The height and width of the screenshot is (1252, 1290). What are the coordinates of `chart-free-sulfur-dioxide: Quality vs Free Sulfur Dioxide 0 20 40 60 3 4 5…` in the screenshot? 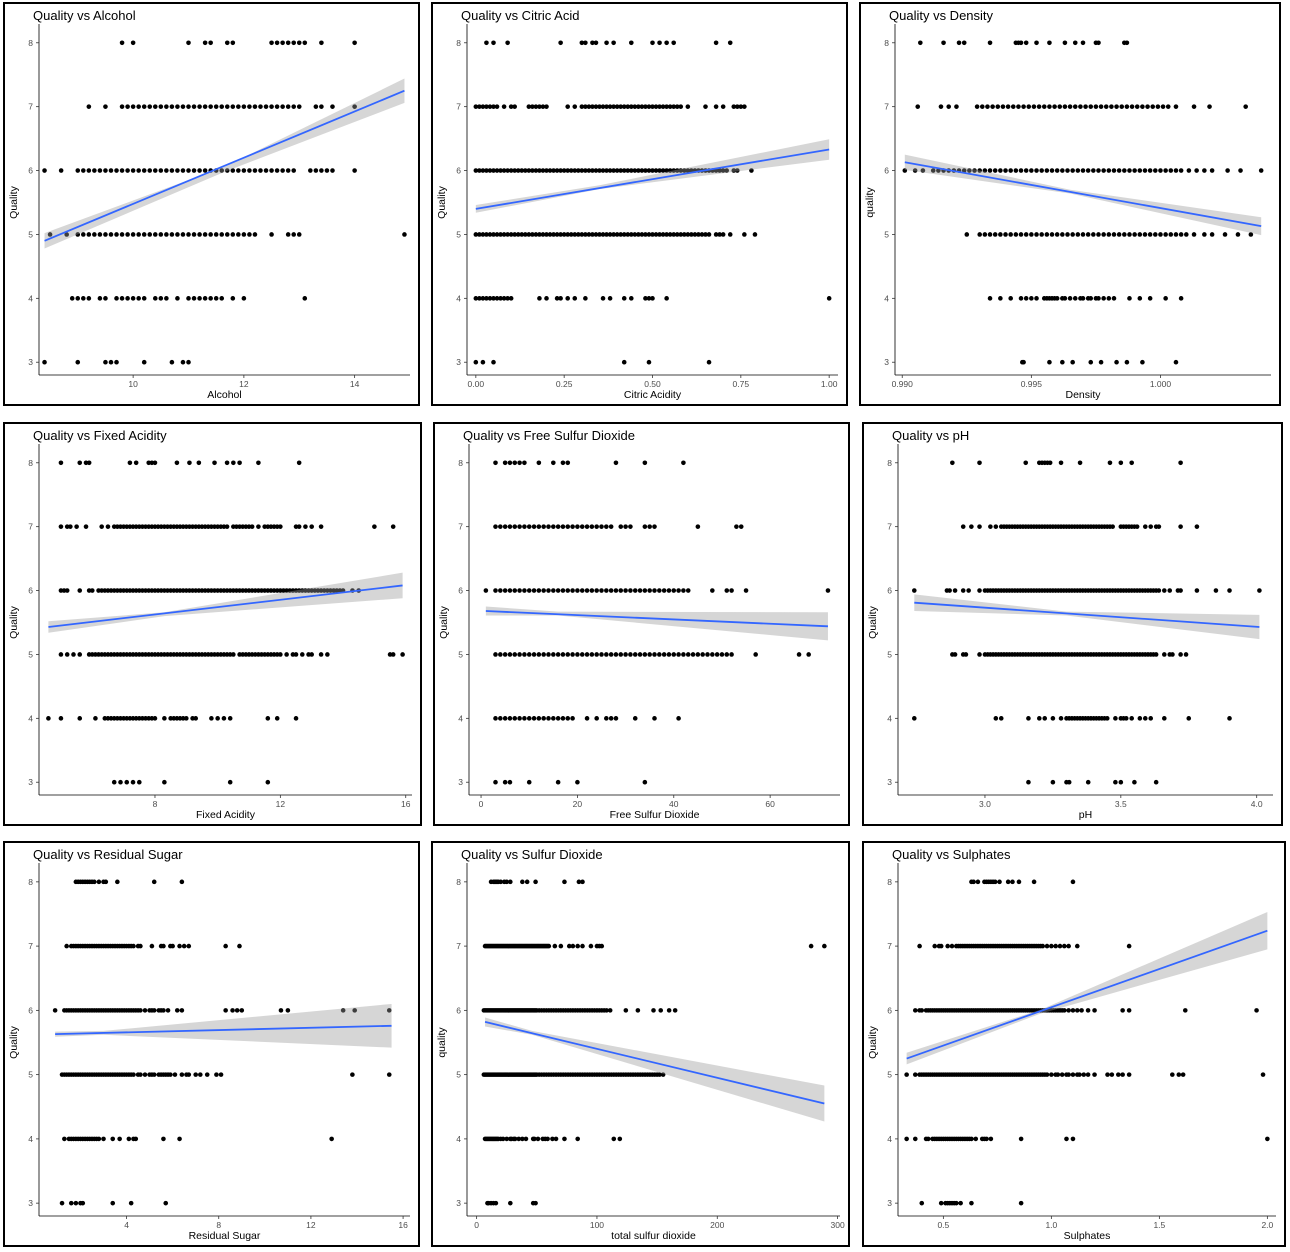 It's located at (639, 624).